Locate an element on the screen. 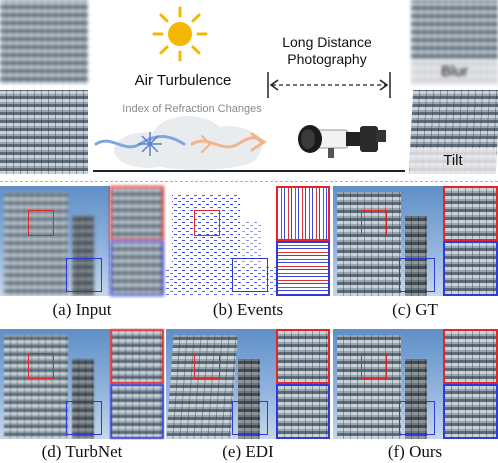  gt-building is located at coordinates (369, 244).